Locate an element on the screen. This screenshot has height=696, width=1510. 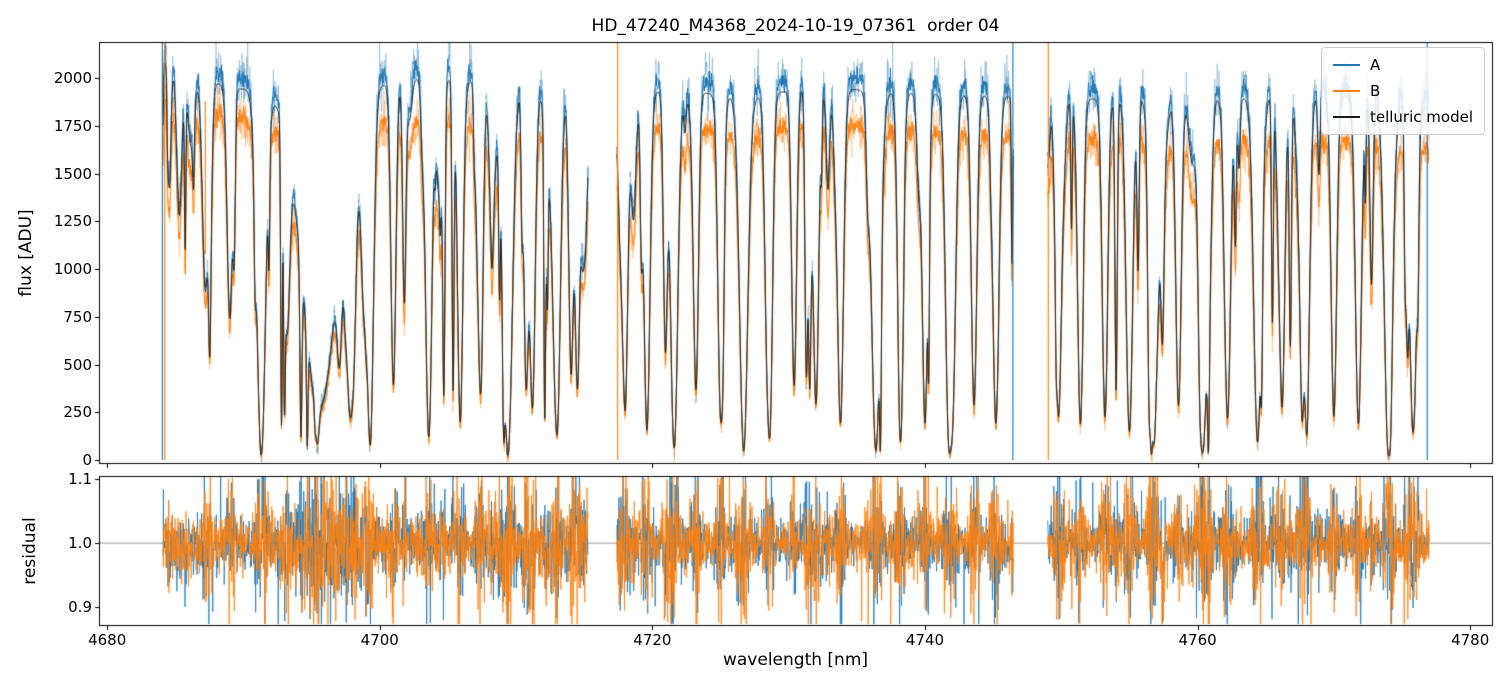
legend-label: A is located at coordinates (1375, 65).